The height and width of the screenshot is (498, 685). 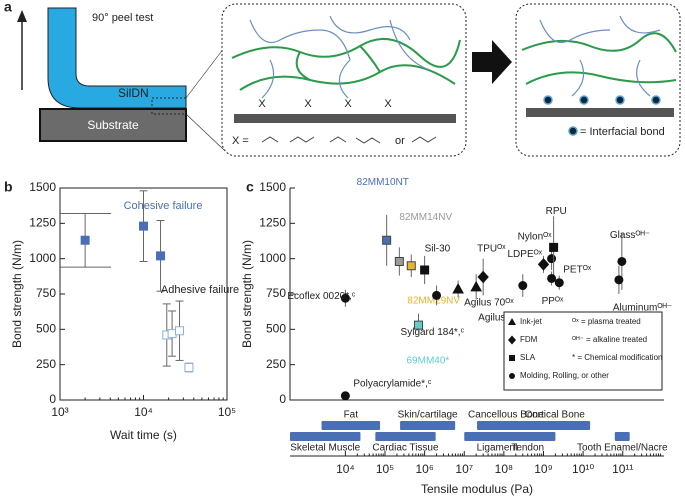 I want to click on bond-legend: = Interfacial bond, so click(x=622, y=132).